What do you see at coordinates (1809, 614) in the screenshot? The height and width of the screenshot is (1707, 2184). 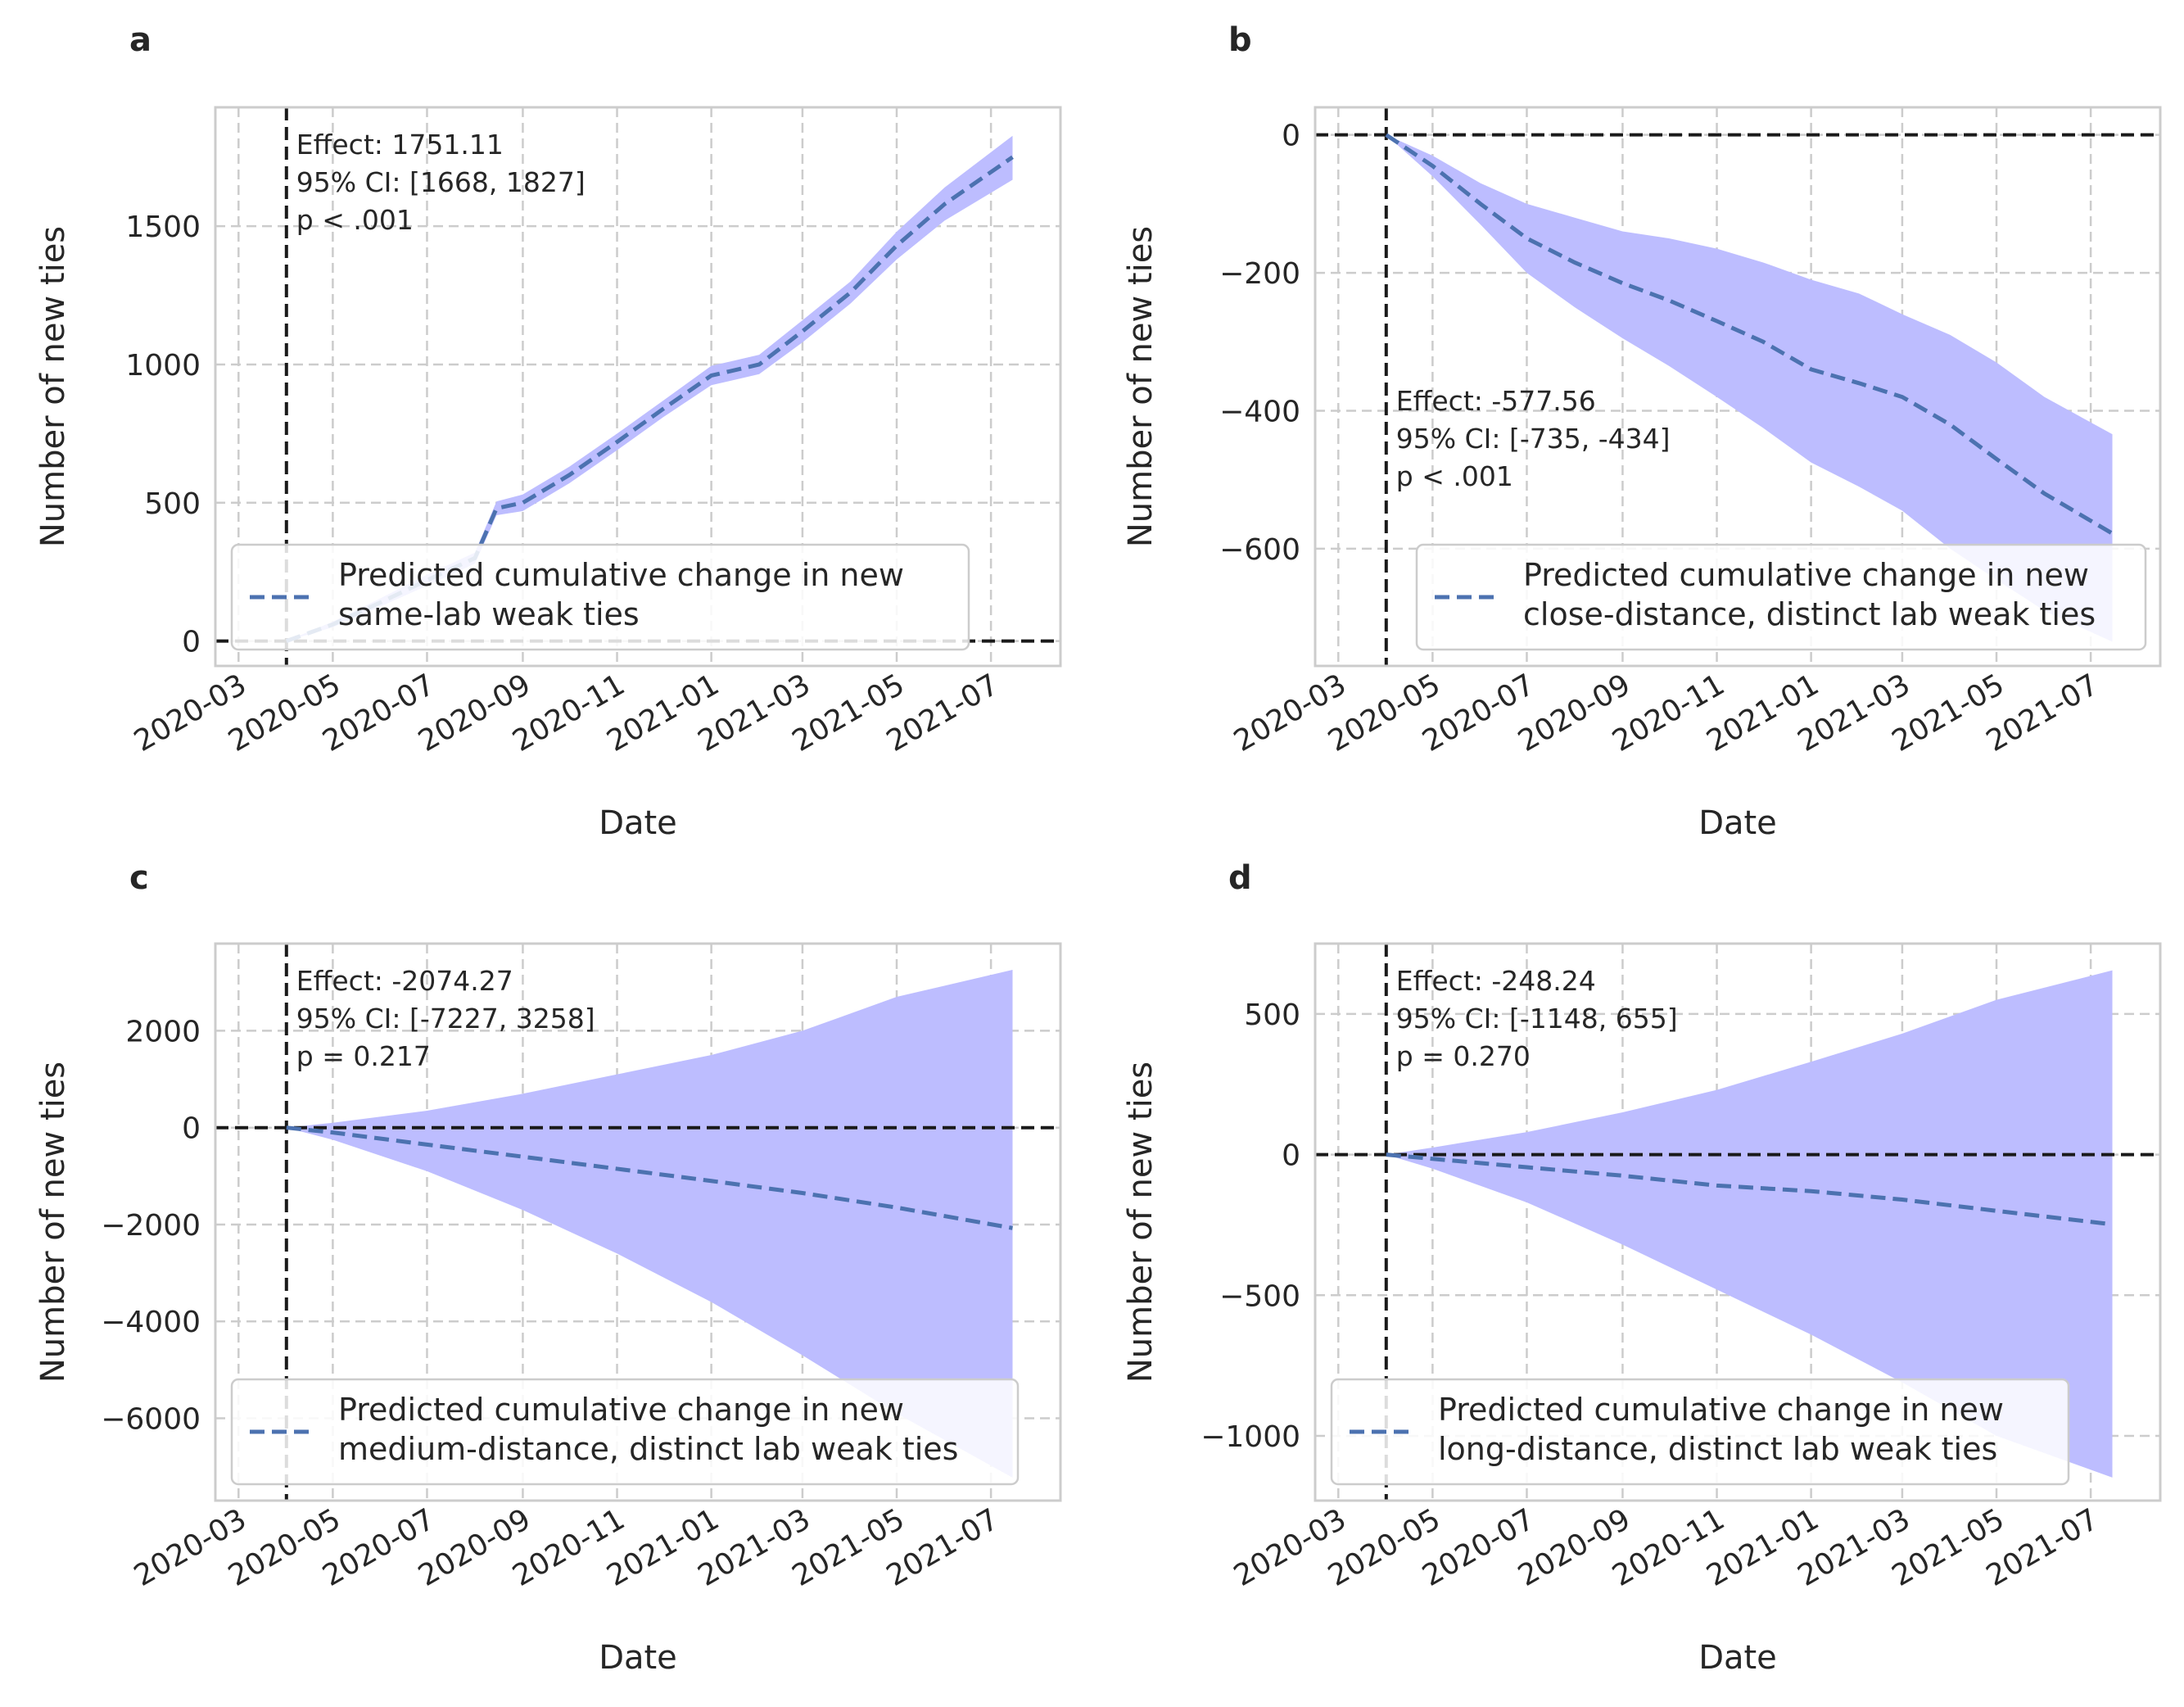 I see `legend-label: close-distance, distinct lab weak ties` at bounding box center [1809, 614].